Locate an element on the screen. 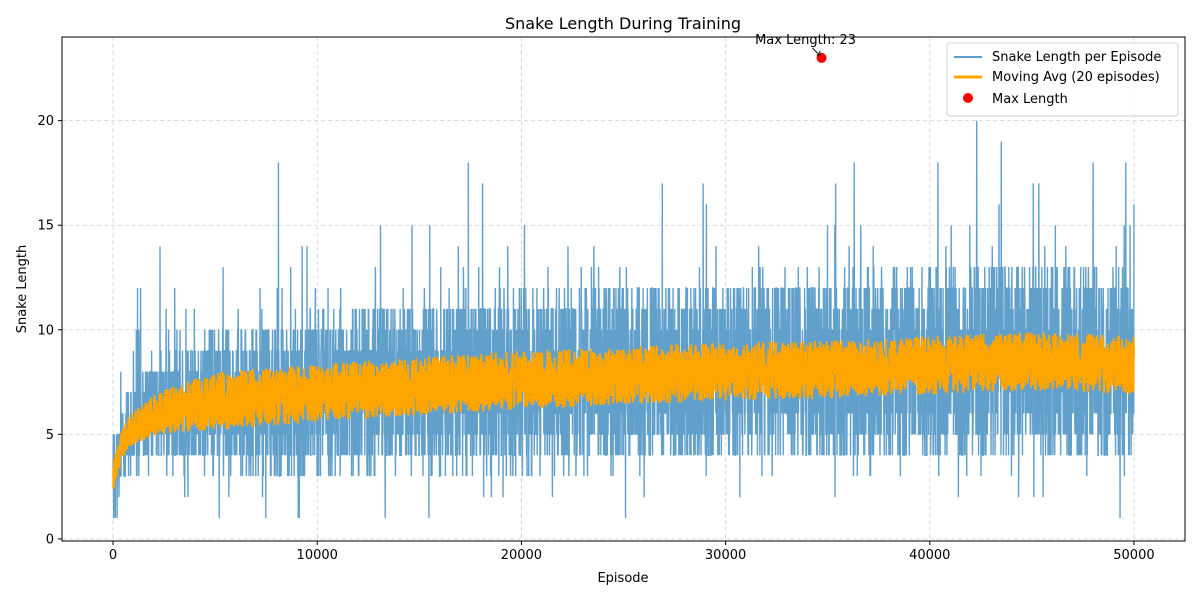 The width and height of the screenshot is (1200, 600). y-tick-label: 15 is located at coordinates (45, 226).